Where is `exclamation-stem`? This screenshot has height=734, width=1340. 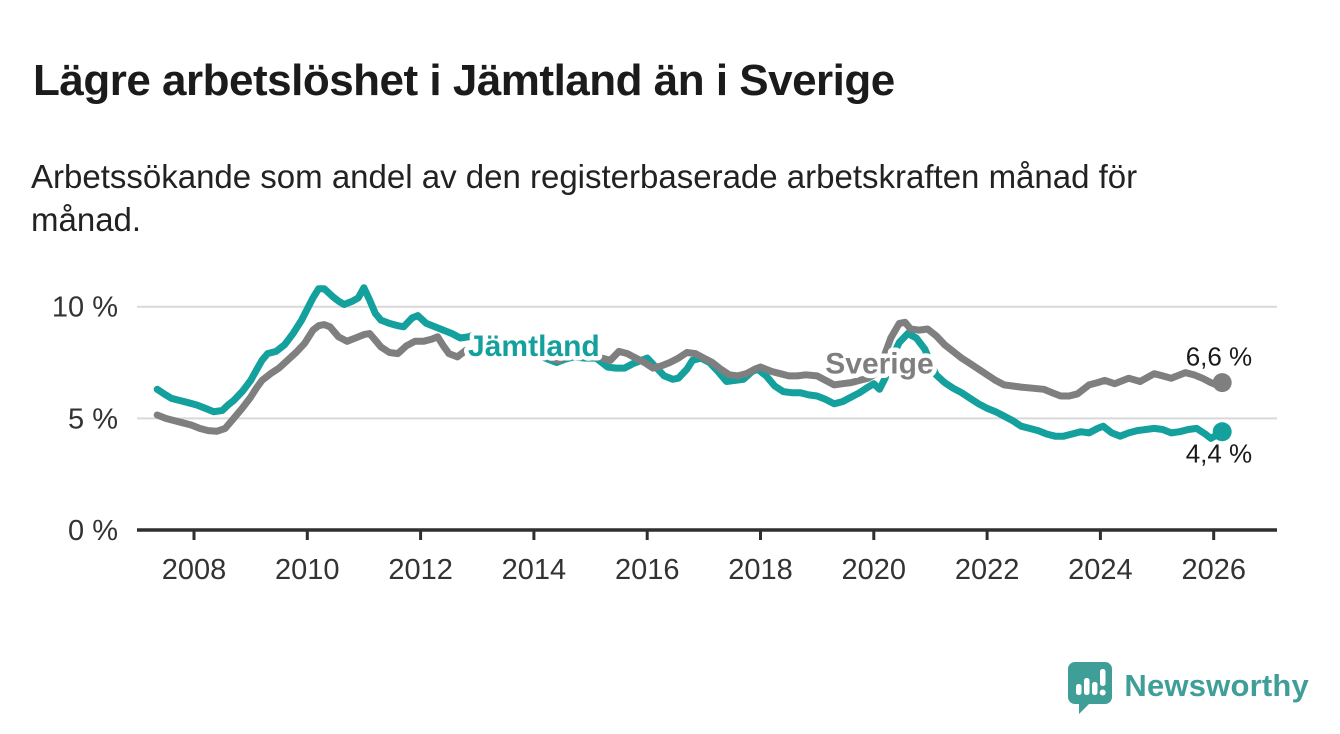 exclamation-stem is located at coordinates (1103, 677).